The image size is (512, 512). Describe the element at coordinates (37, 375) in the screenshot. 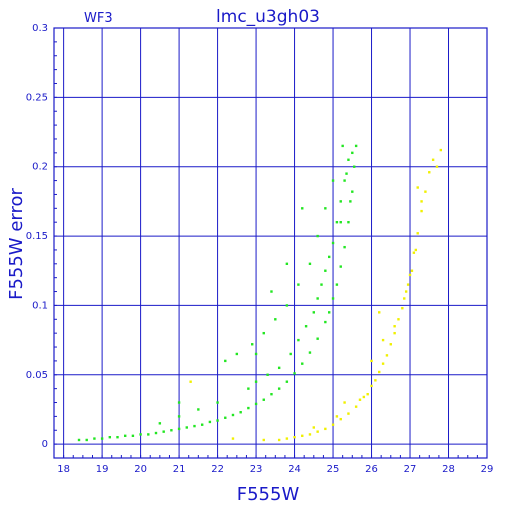

I see `y-tick-label: 0.05` at that location.